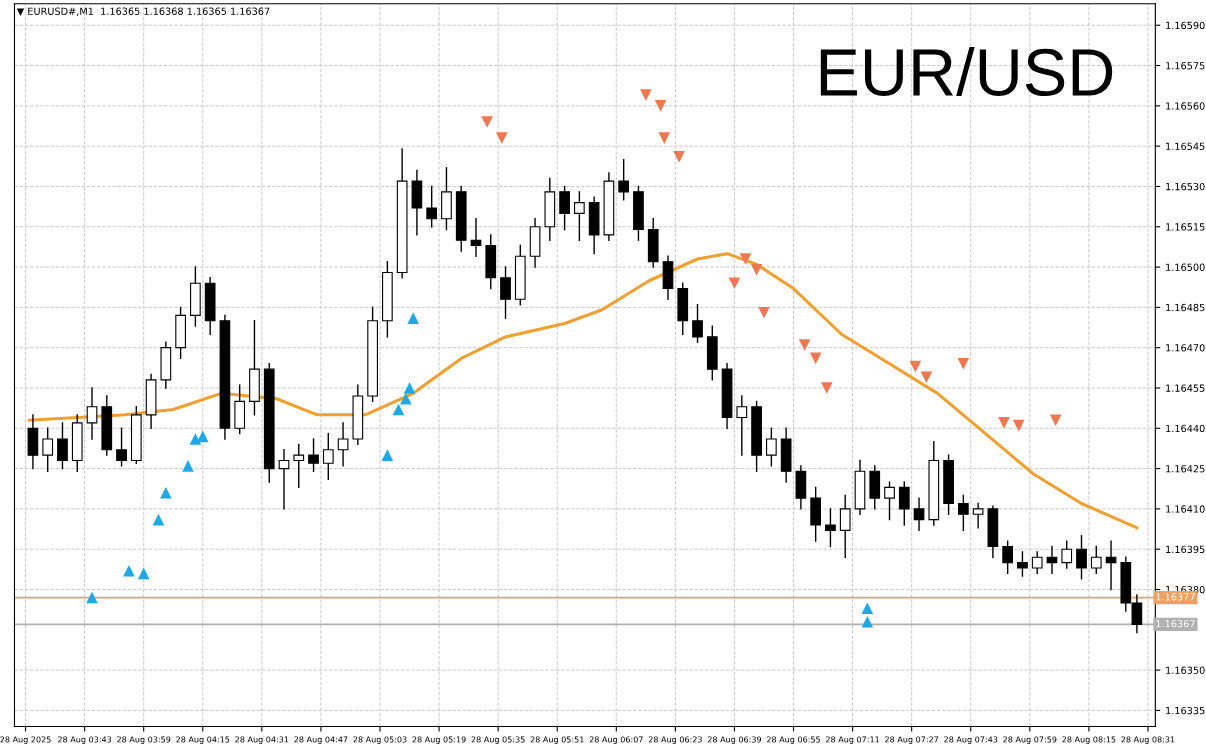 This screenshot has height=749, width=1206. What do you see at coordinates (25, 740) in the screenshot?
I see `x-tick-label: 28 Aug 2025` at bounding box center [25, 740].